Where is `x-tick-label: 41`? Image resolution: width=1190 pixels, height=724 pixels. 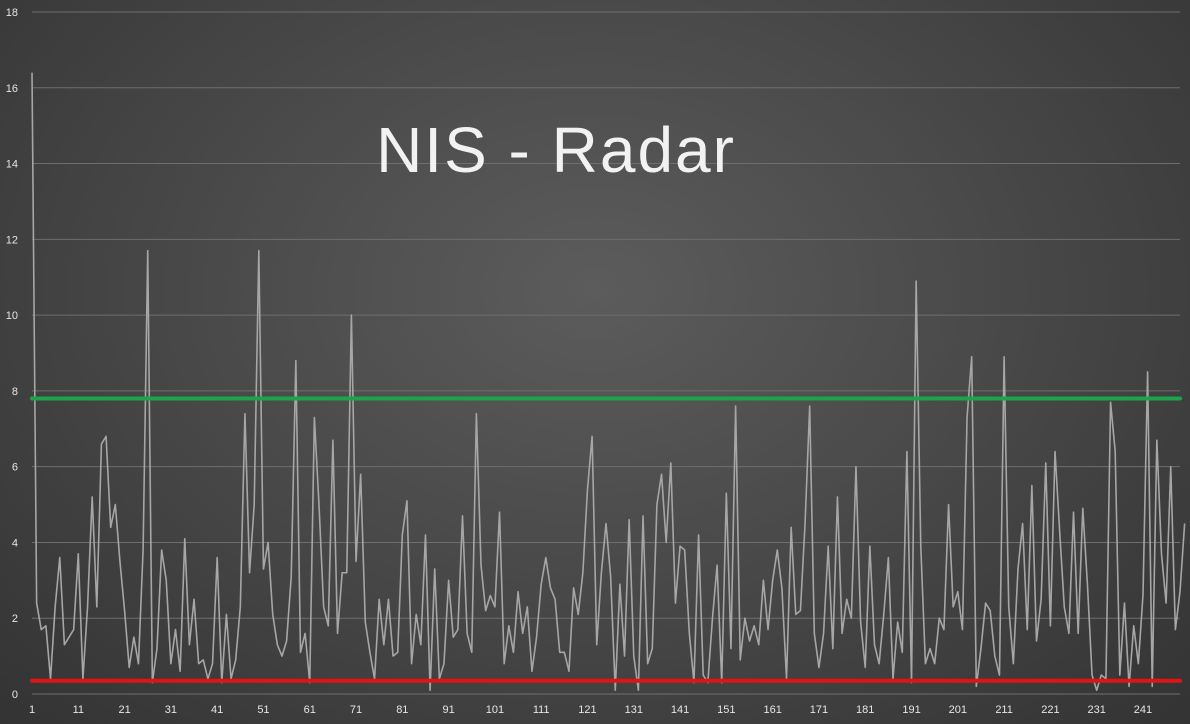 x-tick-label: 41 is located at coordinates (217, 710).